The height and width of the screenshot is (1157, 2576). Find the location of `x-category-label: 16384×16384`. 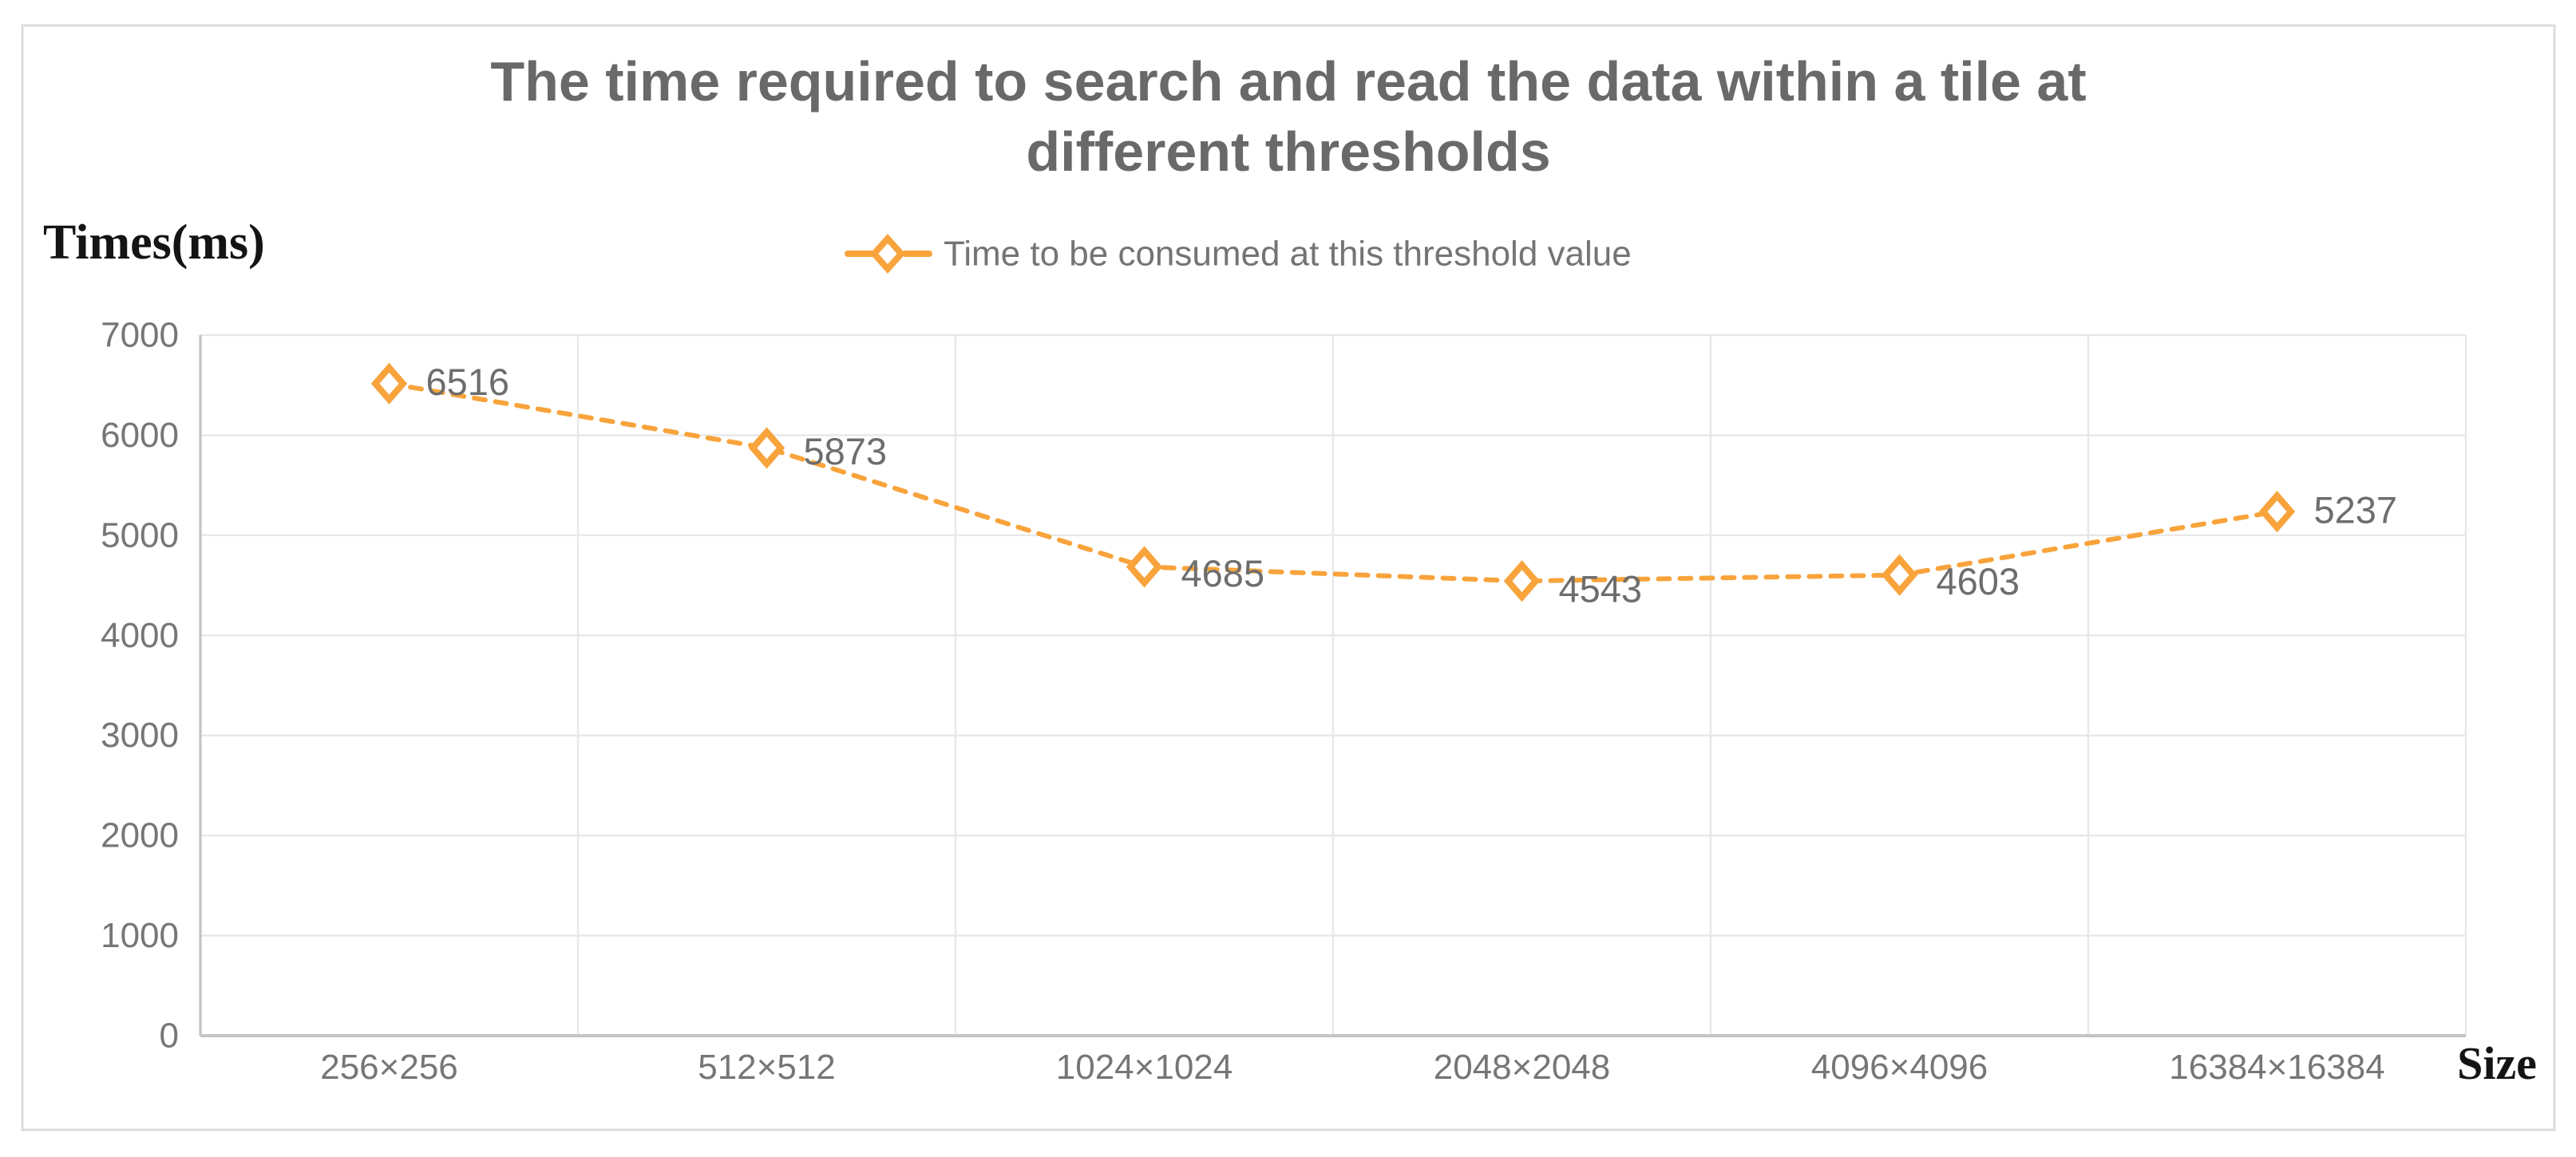

x-category-label: 16384×16384 is located at coordinates (2276, 1067).